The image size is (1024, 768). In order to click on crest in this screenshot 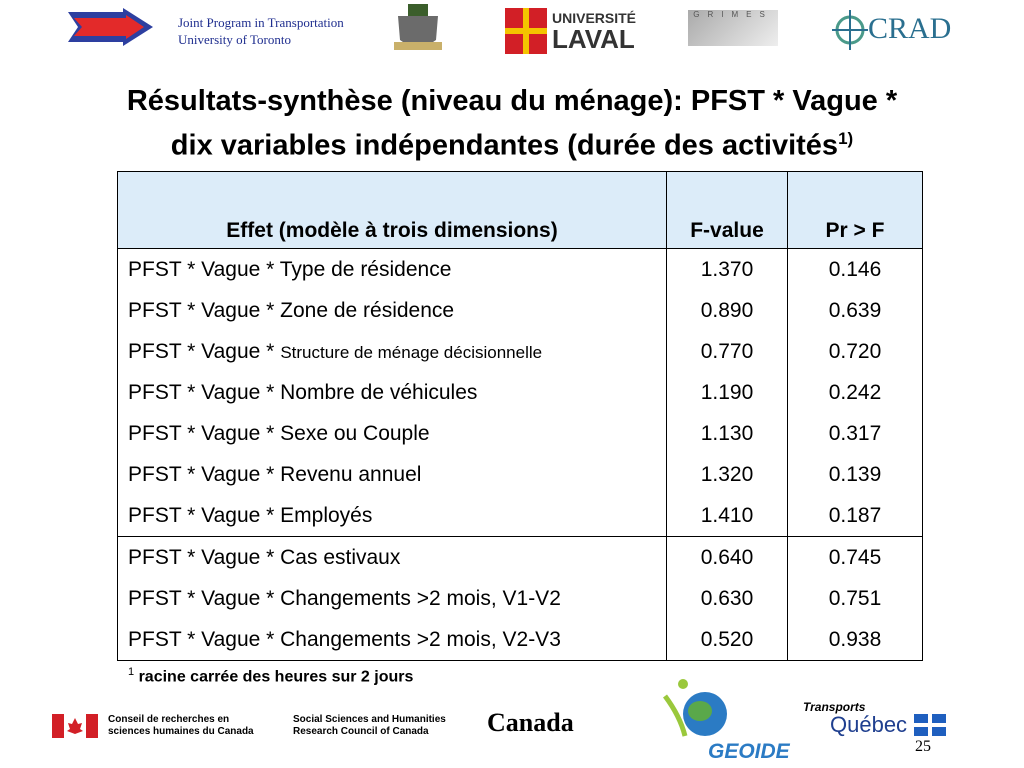, I will do `click(418, 27)`.